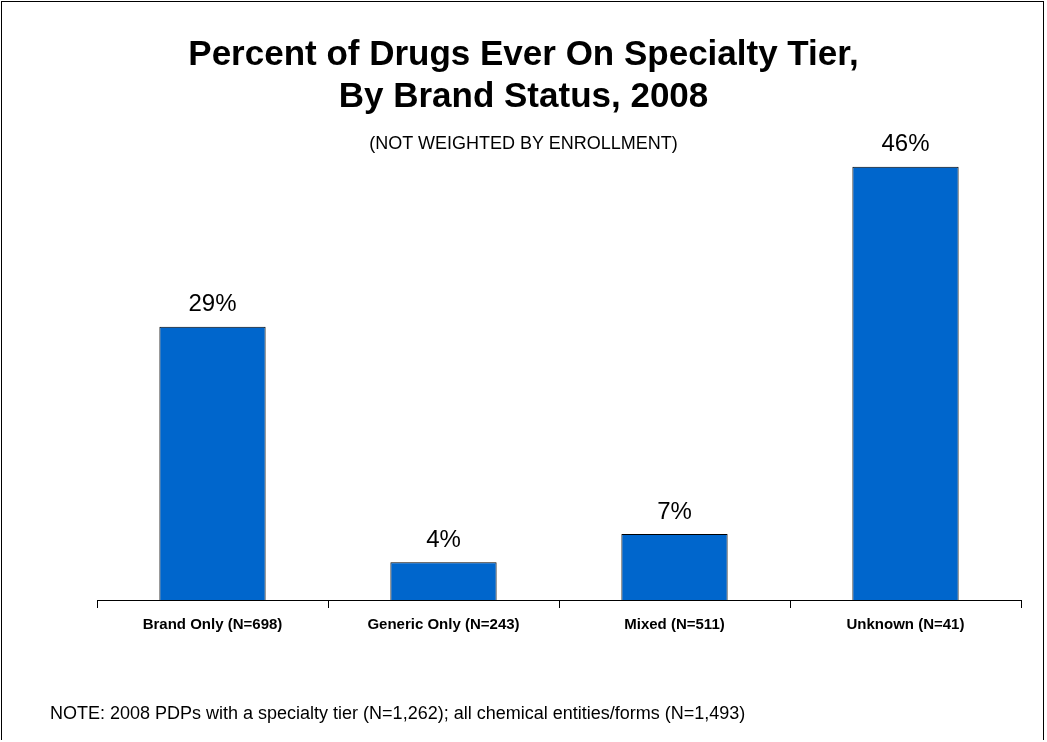 This screenshot has width=1047, height=742. Describe the element at coordinates (212, 624) in the screenshot. I see `x-tick-label: Brand Only (N=698)` at that location.